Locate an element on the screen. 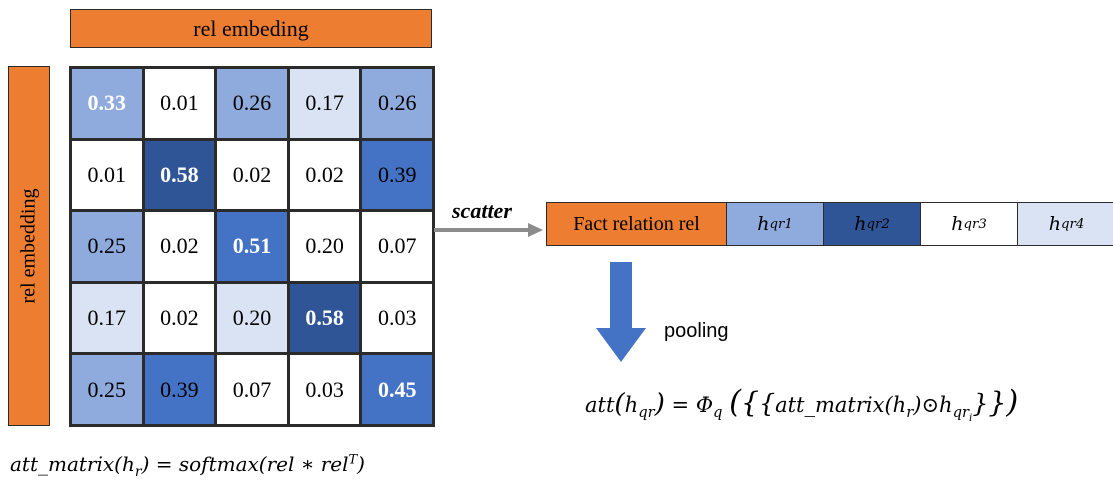 Image resolution: width=1113 pixels, height=487 pixels. matrix-cell-r4-c4: 0.58 is located at coordinates (324, 318).